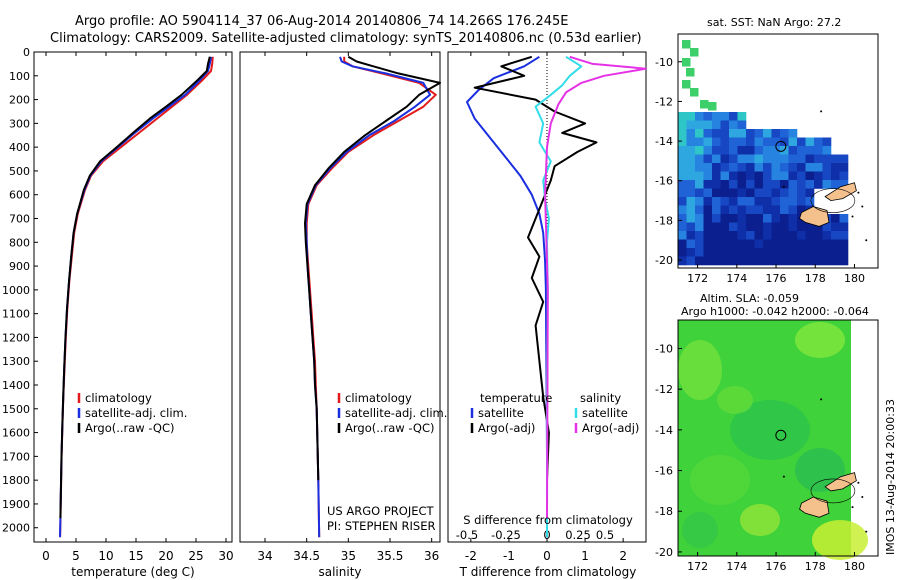  What do you see at coordinates (471, 556) in the screenshot?
I see `diff-xtick-label-0: -2` at bounding box center [471, 556].